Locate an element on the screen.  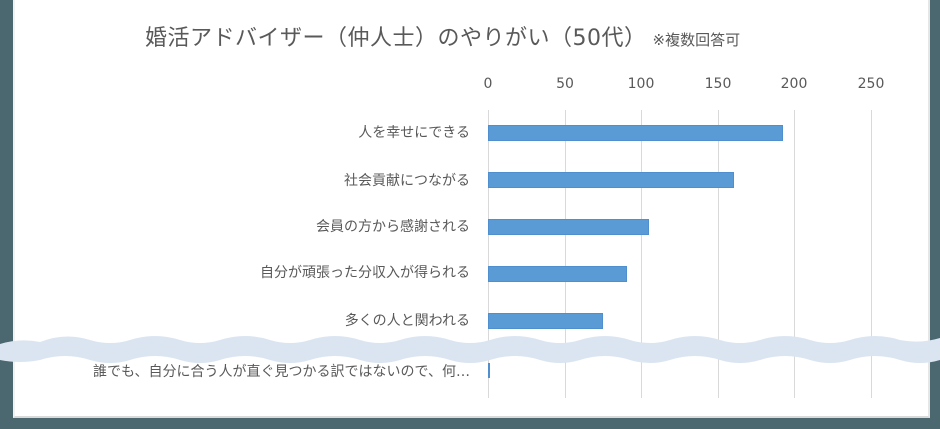
category-label: 人を幸せにできる is located at coordinates (414, 133).